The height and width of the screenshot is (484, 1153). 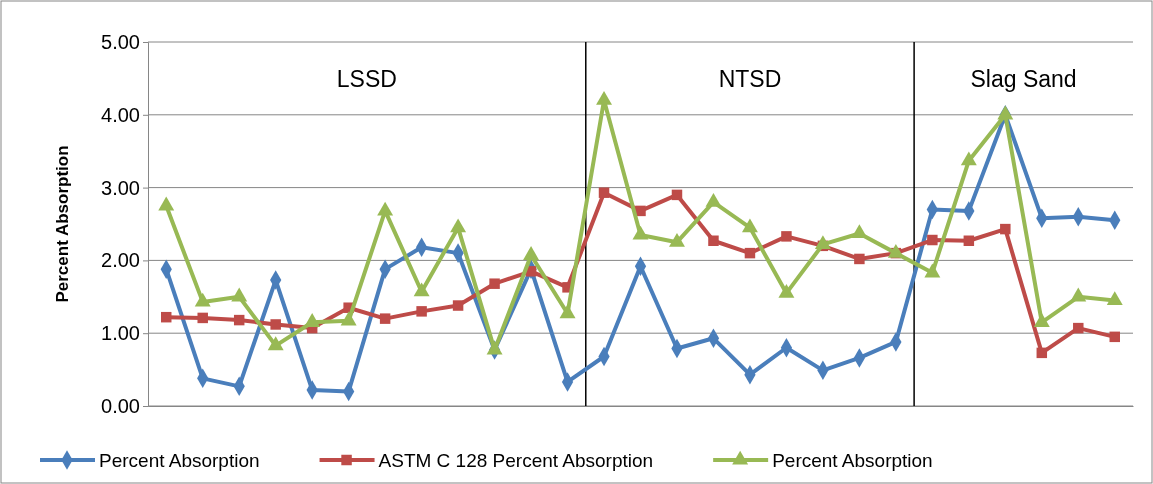 What do you see at coordinates (750, 79) in the screenshot?
I see `annotation: NTSD` at bounding box center [750, 79].